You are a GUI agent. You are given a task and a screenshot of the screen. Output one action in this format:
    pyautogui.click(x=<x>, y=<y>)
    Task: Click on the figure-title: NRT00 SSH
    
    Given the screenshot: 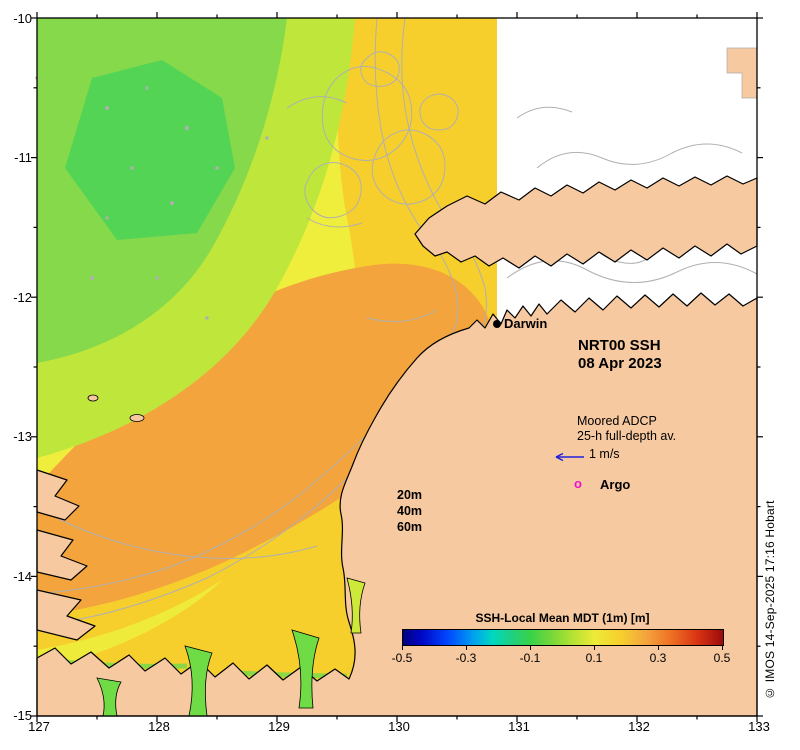 What is the action you would take?
    pyautogui.click(x=619, y=345)
    